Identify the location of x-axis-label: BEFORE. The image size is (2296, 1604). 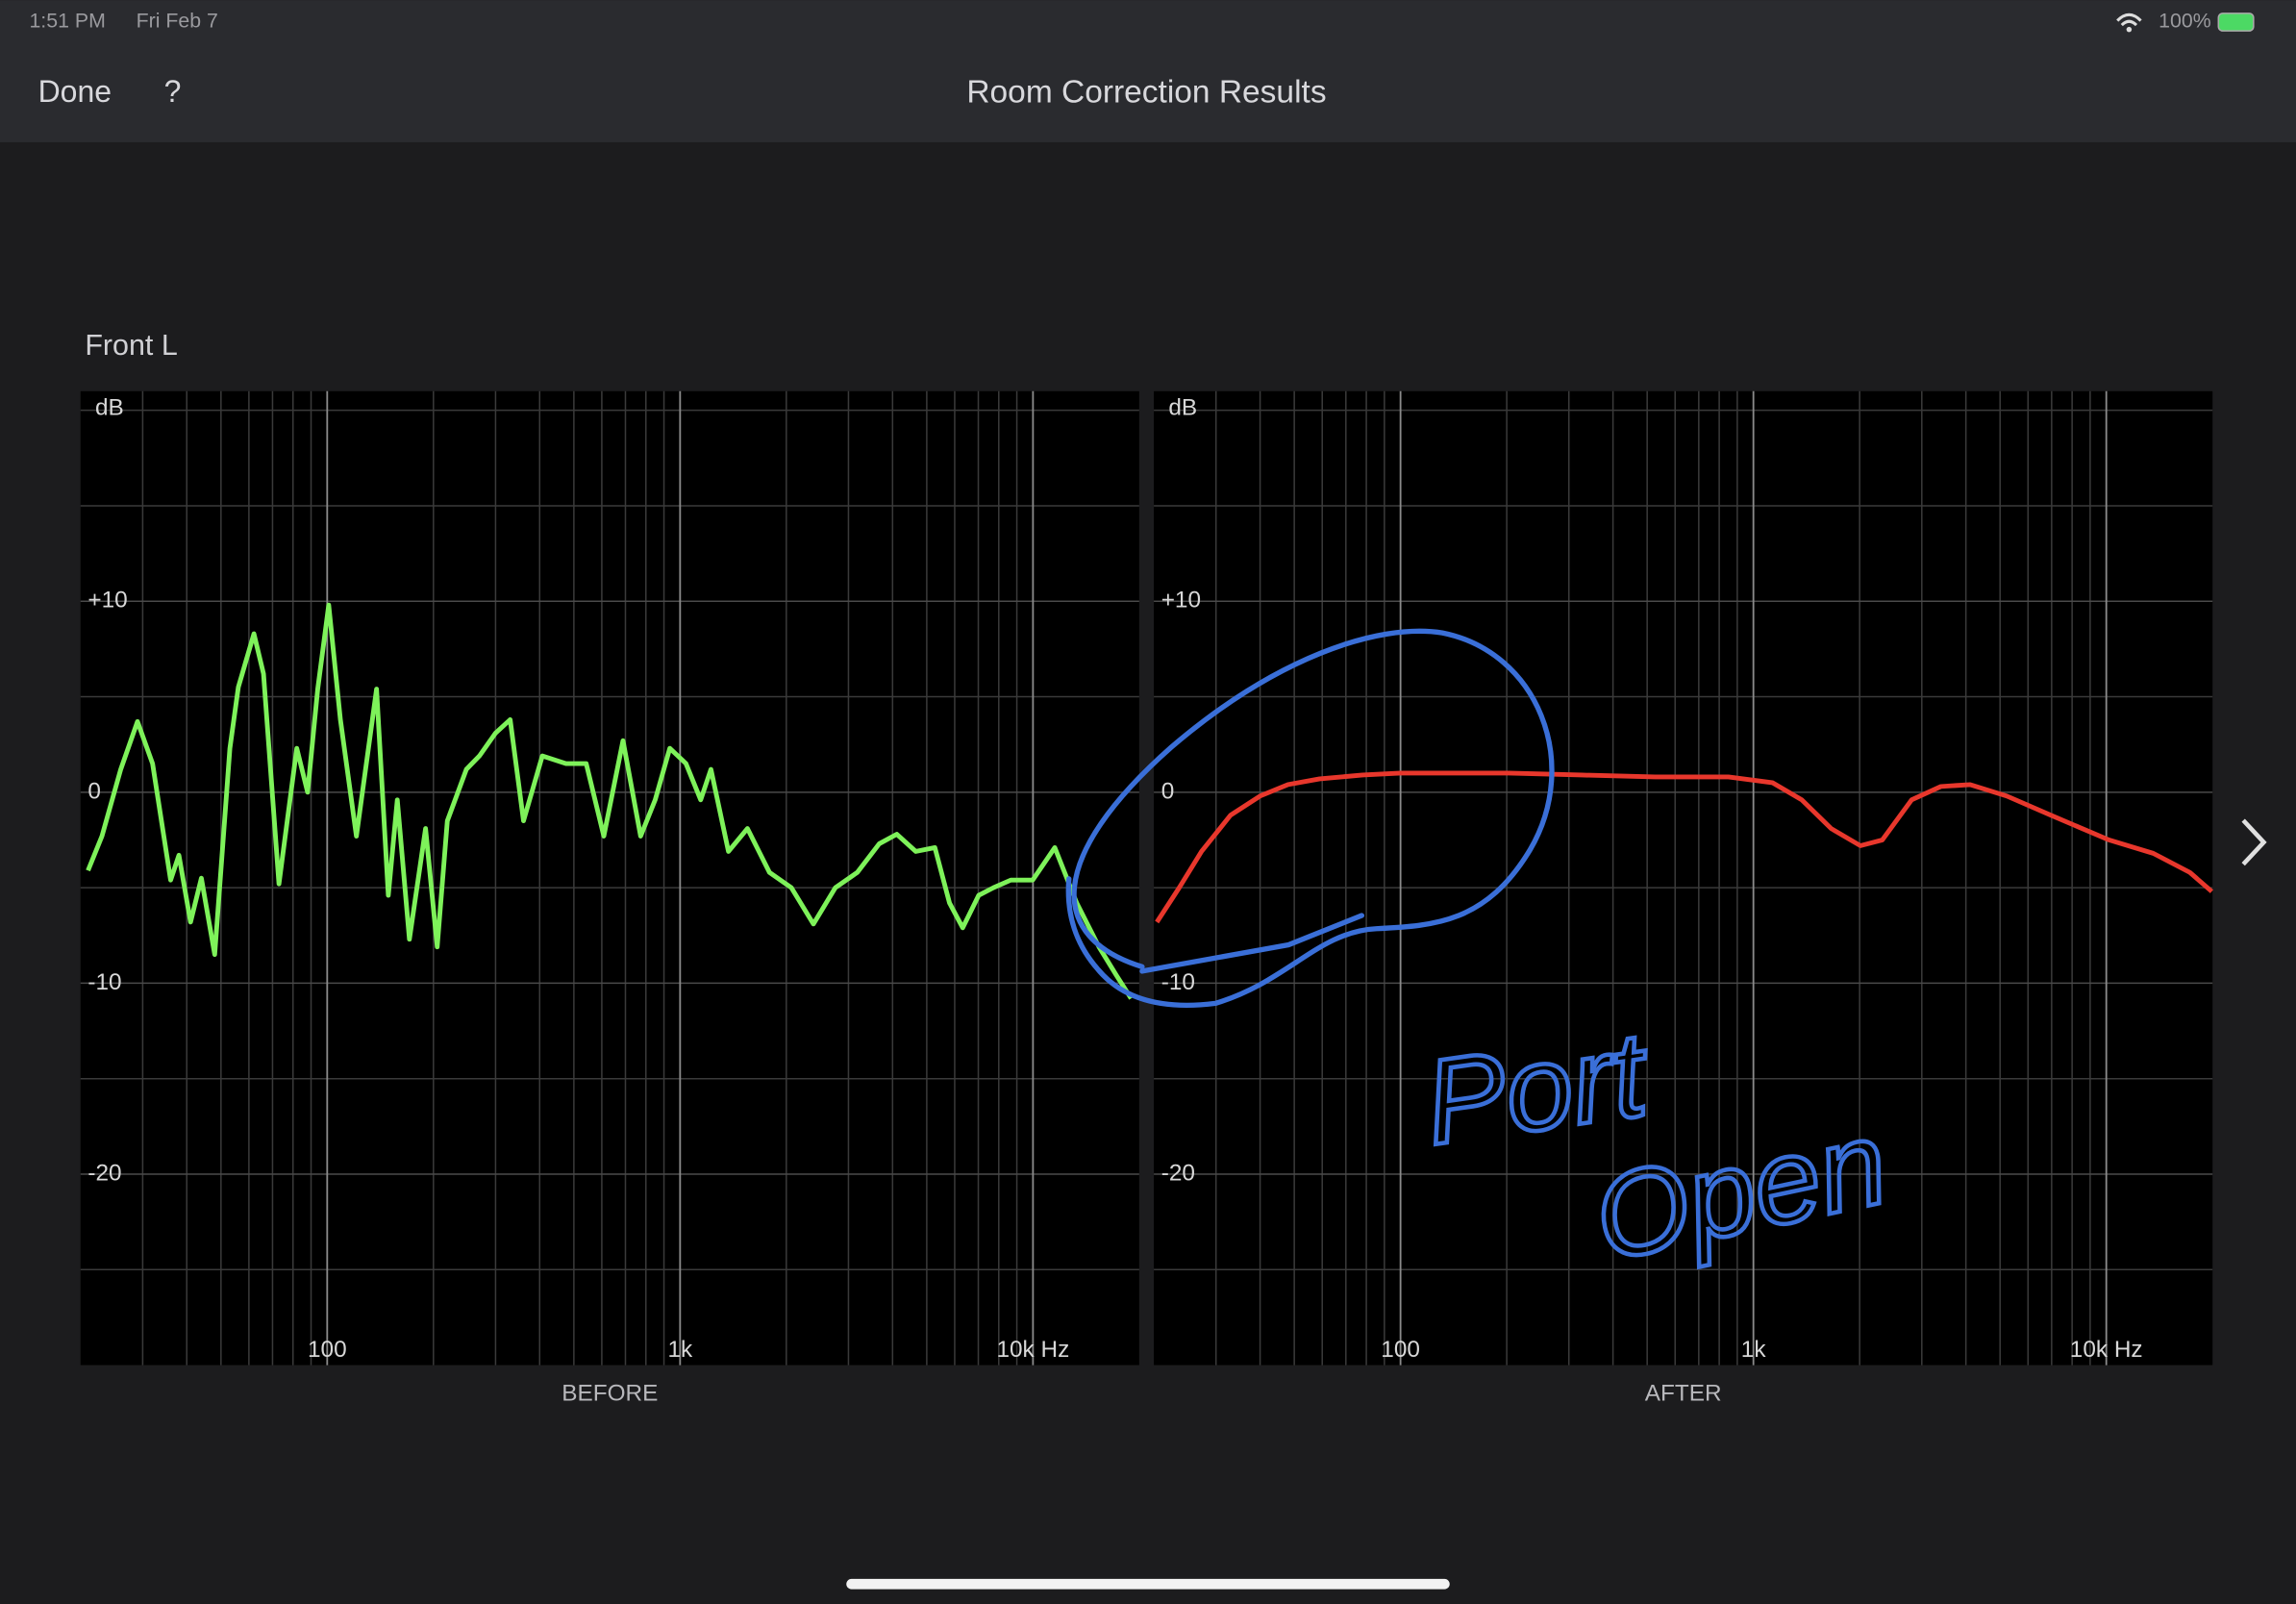
(610, 1393).